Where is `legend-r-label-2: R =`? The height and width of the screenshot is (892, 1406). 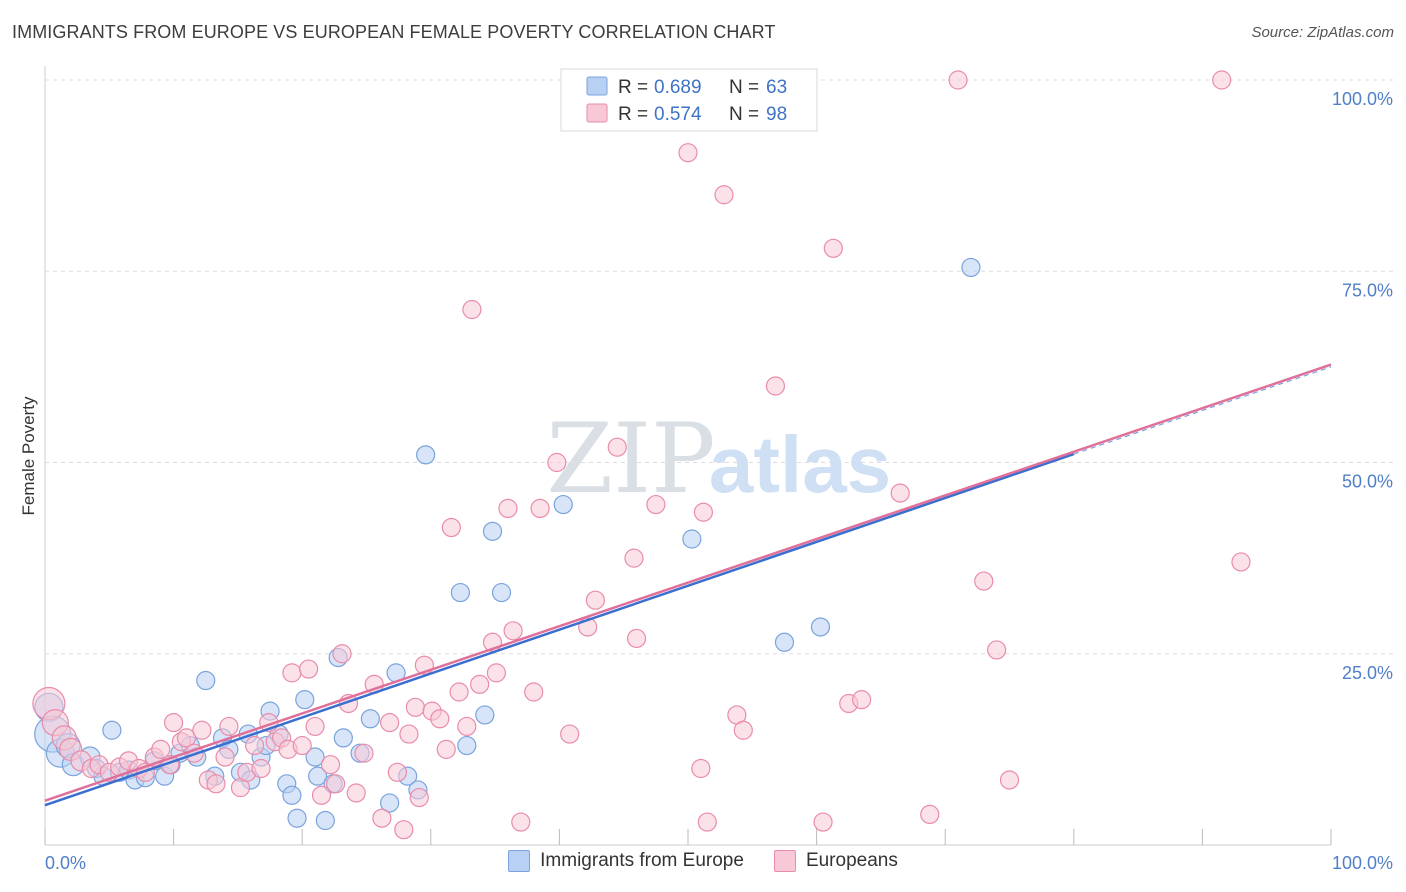
legend-r-label-2: R = is located at coordinates (633, 114).